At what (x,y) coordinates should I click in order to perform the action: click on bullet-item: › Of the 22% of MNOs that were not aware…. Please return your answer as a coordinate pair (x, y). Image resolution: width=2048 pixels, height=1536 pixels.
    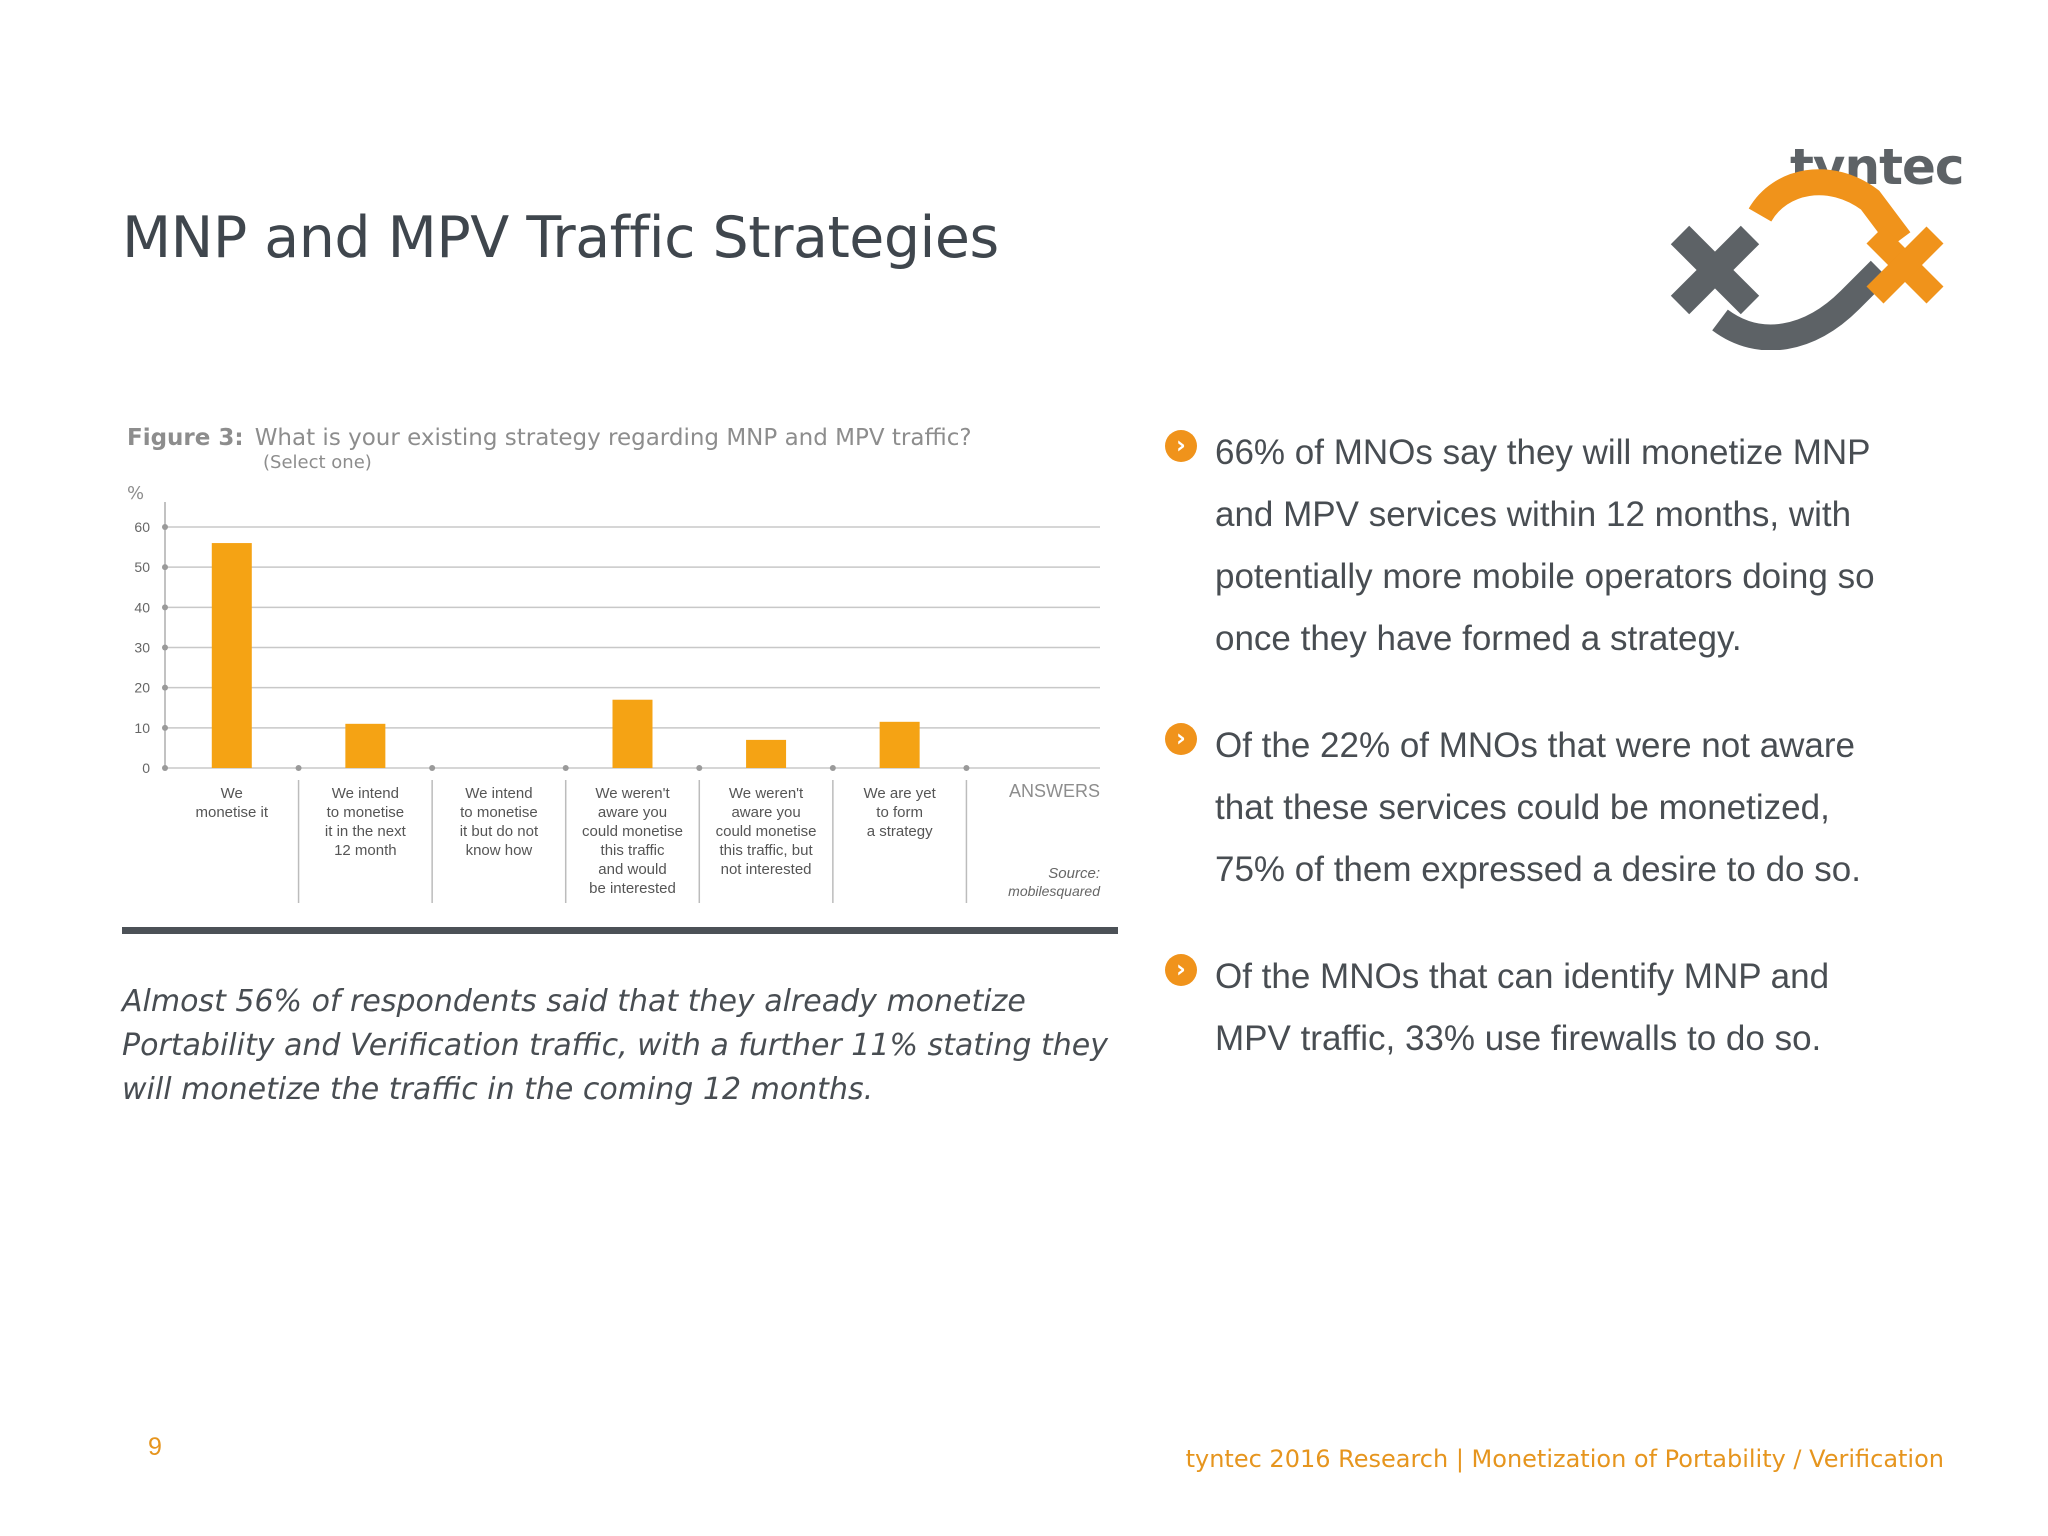
    Looking at the image, I should click on (1525, 808).